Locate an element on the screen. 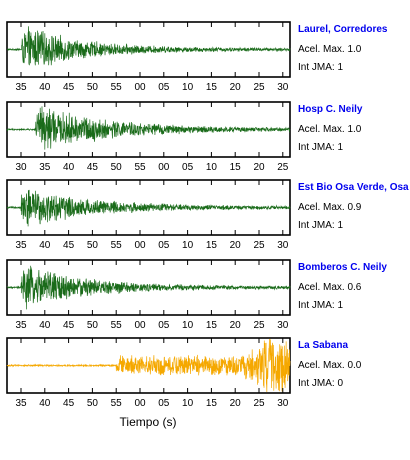  station-name: Est Bio Osa Verde, Osa is located at coordinates (353, 187).